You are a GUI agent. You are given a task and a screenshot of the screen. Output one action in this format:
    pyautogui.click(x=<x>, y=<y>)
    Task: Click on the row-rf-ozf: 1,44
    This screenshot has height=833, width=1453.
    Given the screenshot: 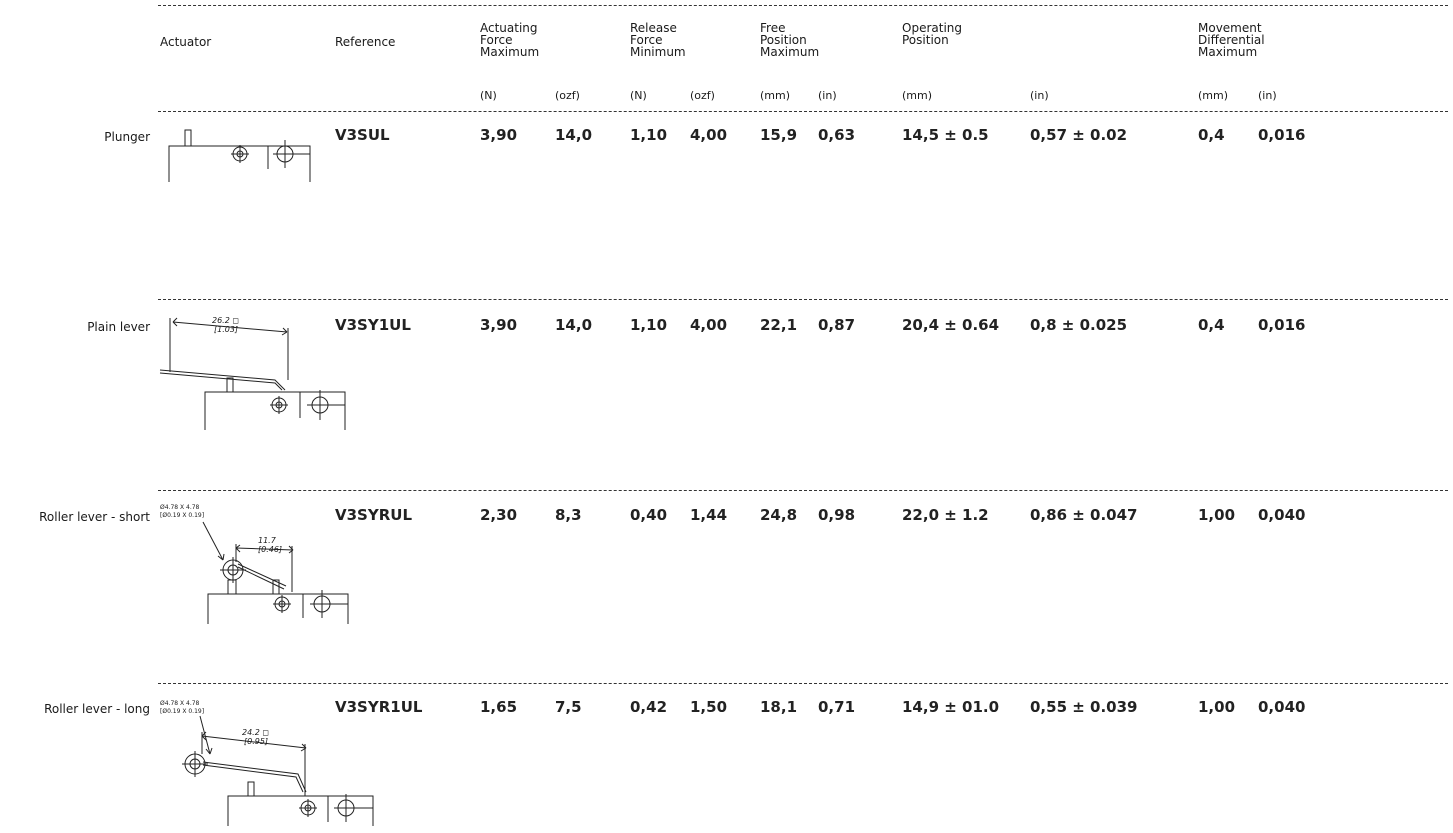 What is the action you would take?
    pyautogui.click(x=709, y=515)
    